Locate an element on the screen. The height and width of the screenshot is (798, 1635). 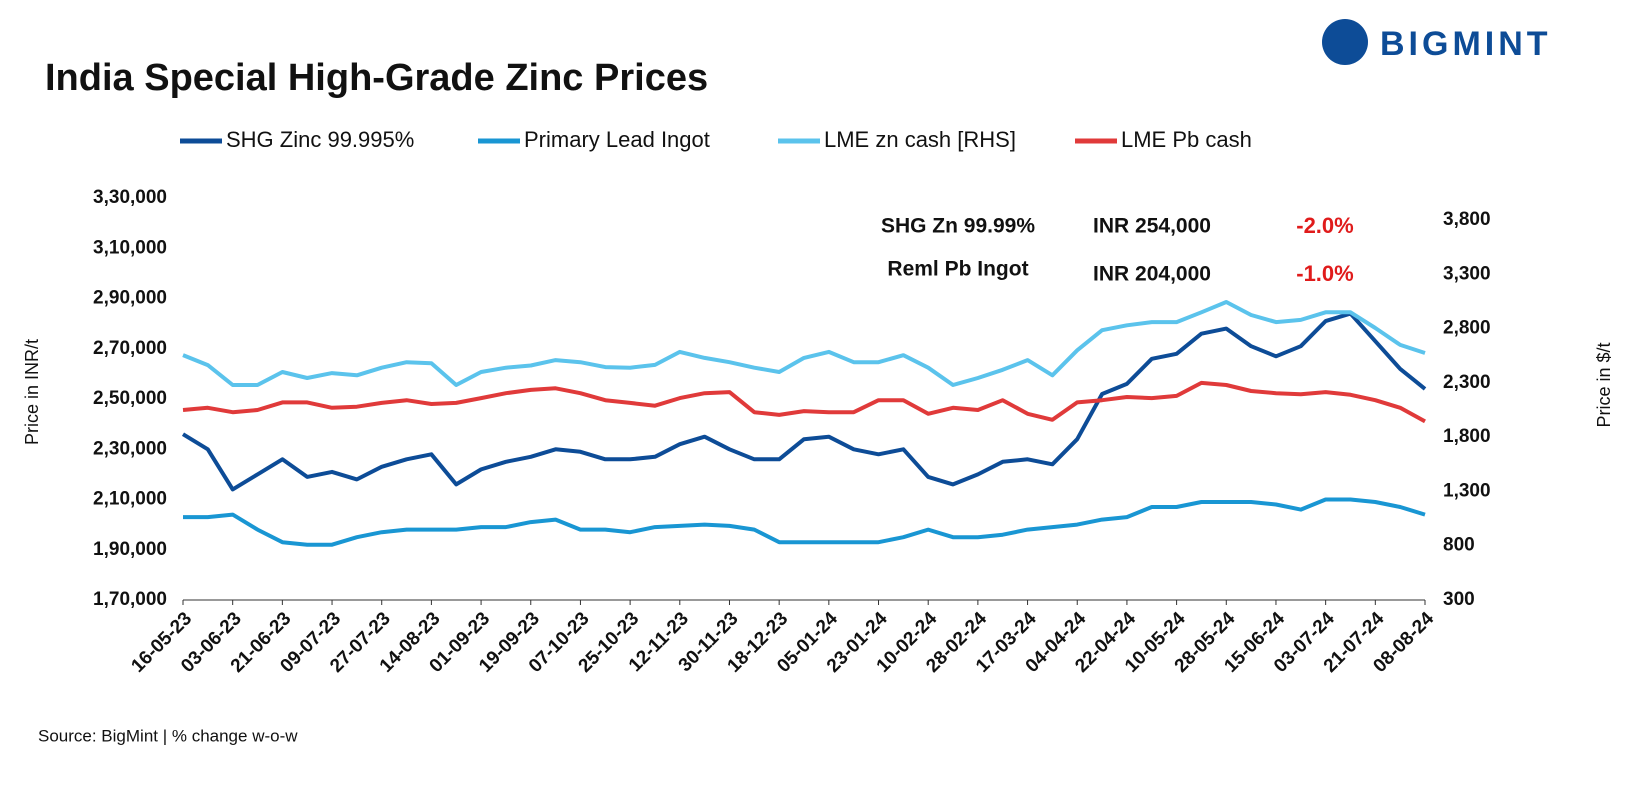
y-tick-label: 3,30,000 is located at coordinates (130, 197).